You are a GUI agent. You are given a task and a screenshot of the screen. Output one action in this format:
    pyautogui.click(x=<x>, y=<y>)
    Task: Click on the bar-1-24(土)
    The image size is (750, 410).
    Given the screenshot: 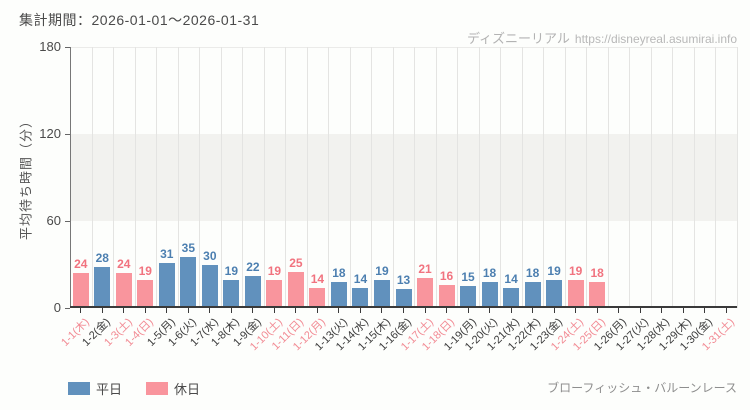 What is the action you would take?
    pyautogui.click(x=575, y=294)
    